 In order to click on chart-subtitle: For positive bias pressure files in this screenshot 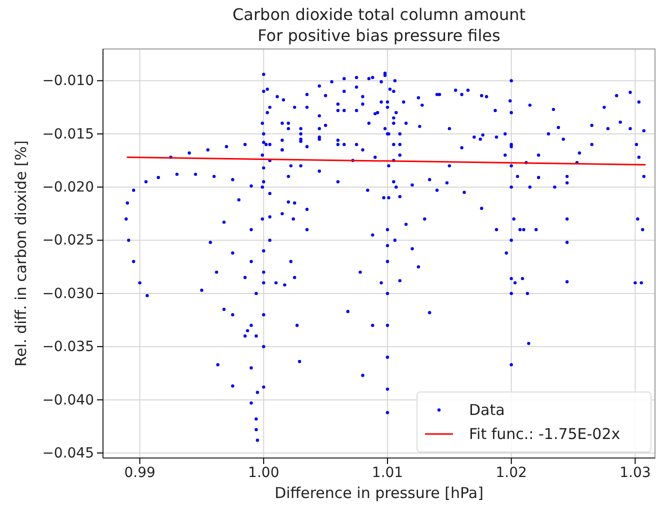, I will do `click(379, 35)`.